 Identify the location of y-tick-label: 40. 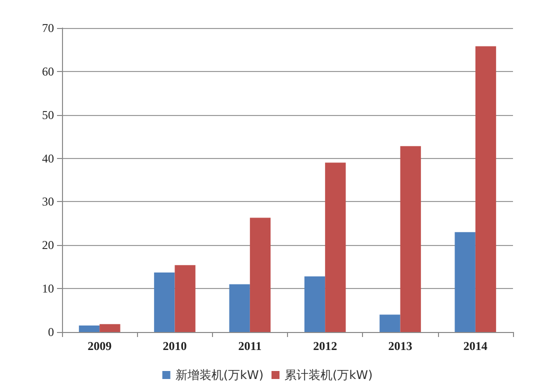
(48, 158).